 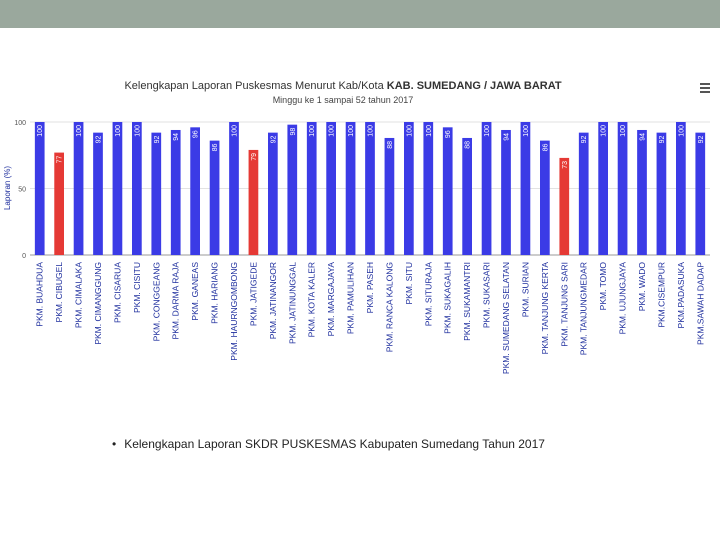 What do you see at coordinates (40, 294) in the screenshot?
I see `x-tick-label: PKM. BUAHDUA` at bounding box center [40, 294].